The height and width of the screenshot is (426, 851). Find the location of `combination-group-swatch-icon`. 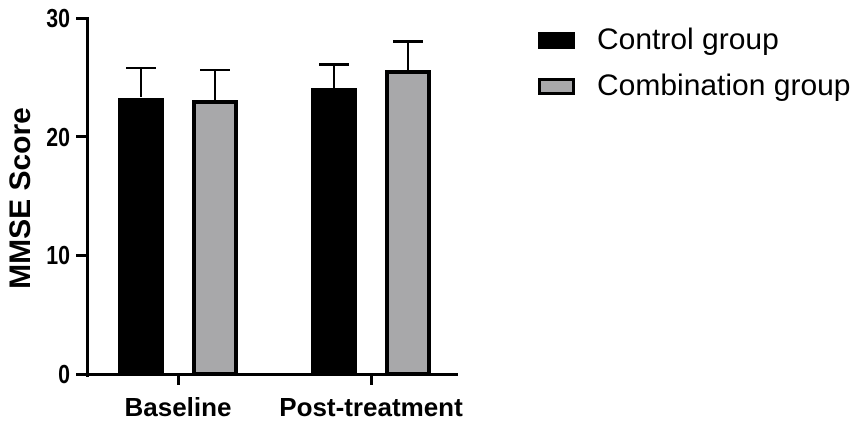

combination-group-swatch-icon is located at coordinates (556, 86).